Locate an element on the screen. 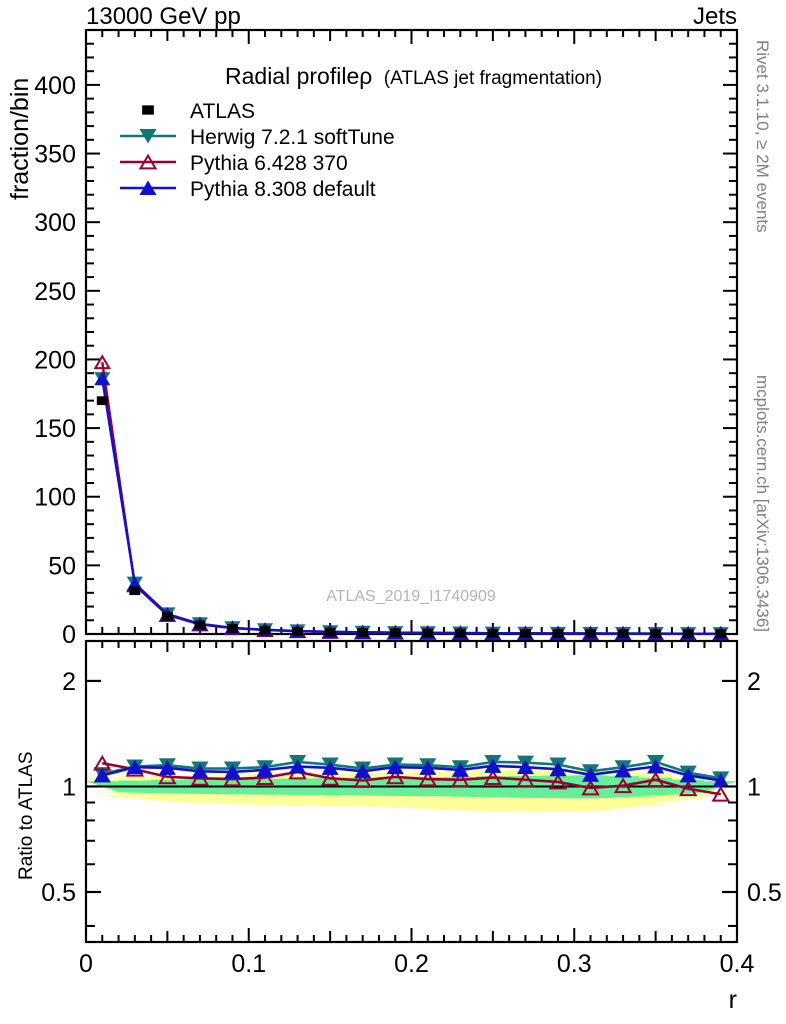 The image size is (786, 1024). rivet-version-label: Rivet 3.1.10, ≥ 2M events is located at coordinates (762, 136).